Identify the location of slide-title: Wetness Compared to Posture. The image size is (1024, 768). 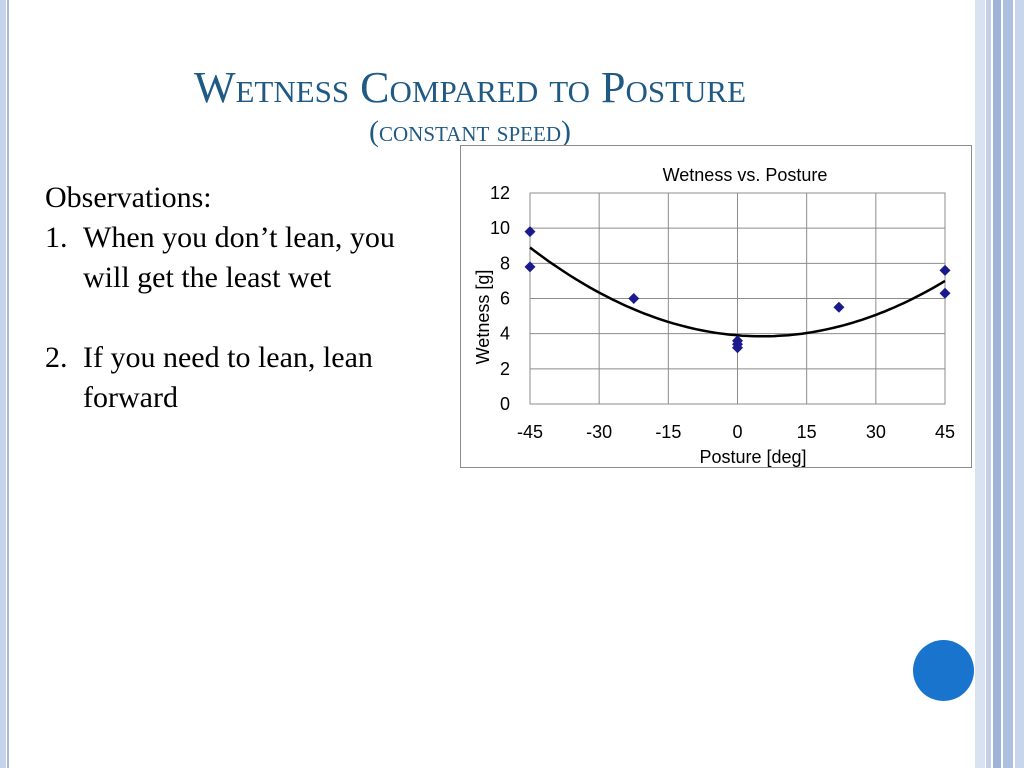
(470, 87).